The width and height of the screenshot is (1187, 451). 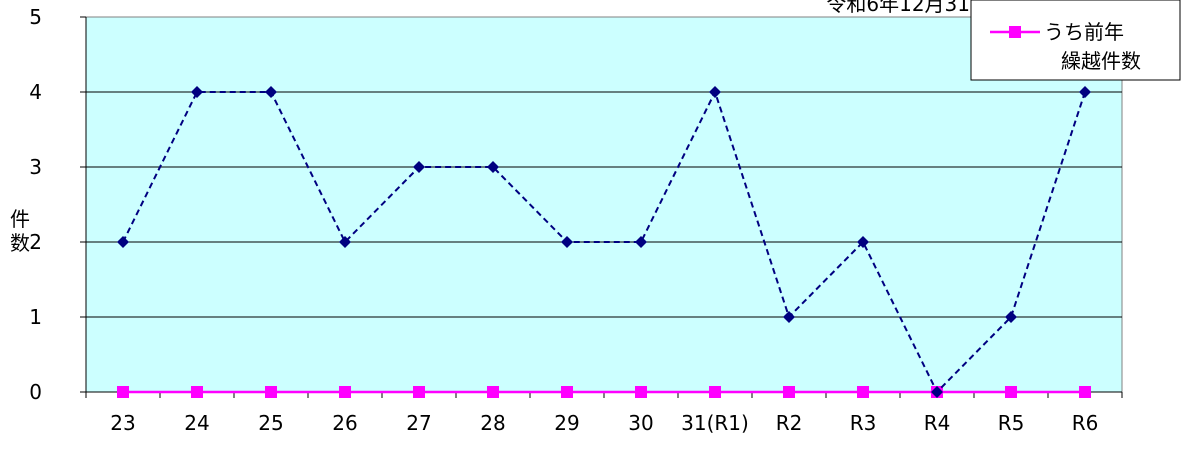 I want to click on x-tick-label: R3, so click(x=863, y=423).